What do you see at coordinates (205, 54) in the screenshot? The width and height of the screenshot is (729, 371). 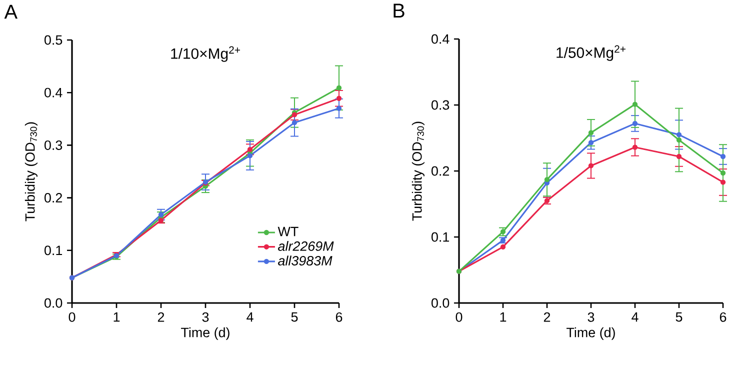 I see `chart-title: 1/10×Mg$^{2+}$` at bounding box center [205, 54].